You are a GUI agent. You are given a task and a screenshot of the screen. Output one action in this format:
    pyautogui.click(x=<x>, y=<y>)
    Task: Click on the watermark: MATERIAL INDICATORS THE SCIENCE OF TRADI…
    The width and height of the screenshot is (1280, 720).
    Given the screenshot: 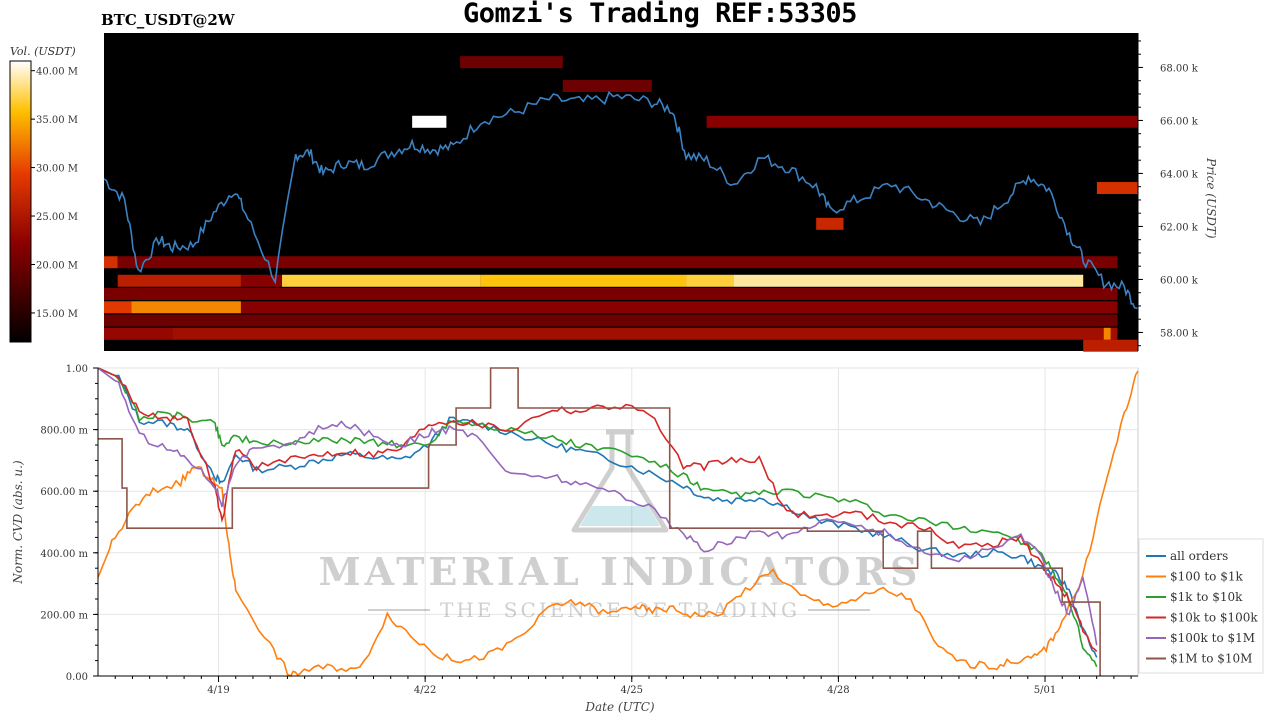 What is the action you would take?
    pyautogui.click(x=620, y=525)
    